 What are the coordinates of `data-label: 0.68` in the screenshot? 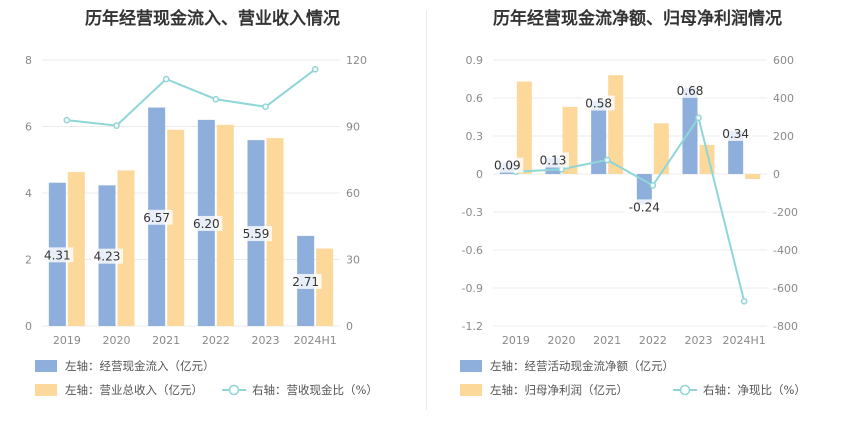 It's located at (690, 91).